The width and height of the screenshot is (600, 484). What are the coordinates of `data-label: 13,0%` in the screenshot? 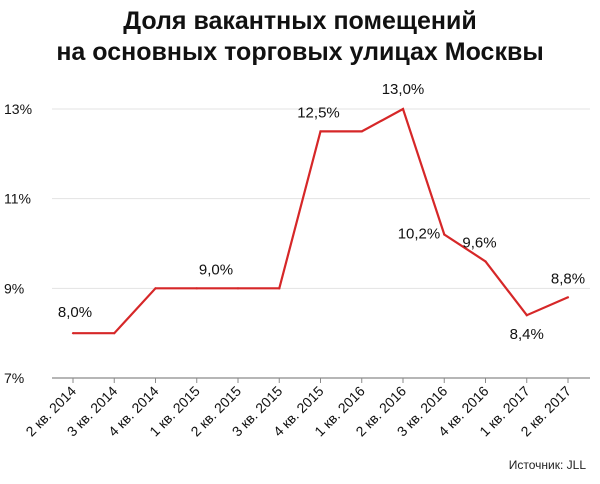 It's located at (403, 89).